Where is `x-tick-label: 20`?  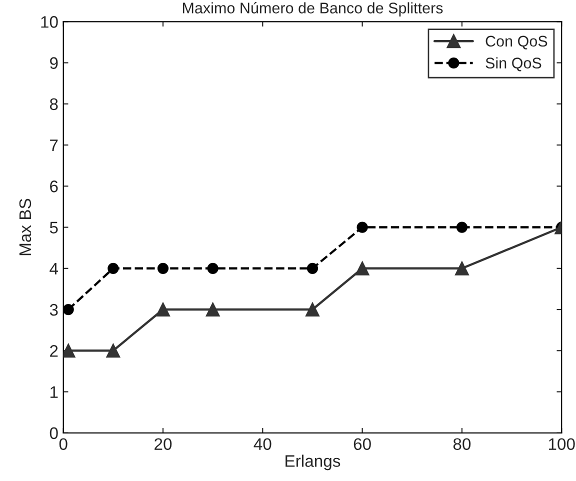 x-tick-label: 20 is located at coordinates (163, 444).